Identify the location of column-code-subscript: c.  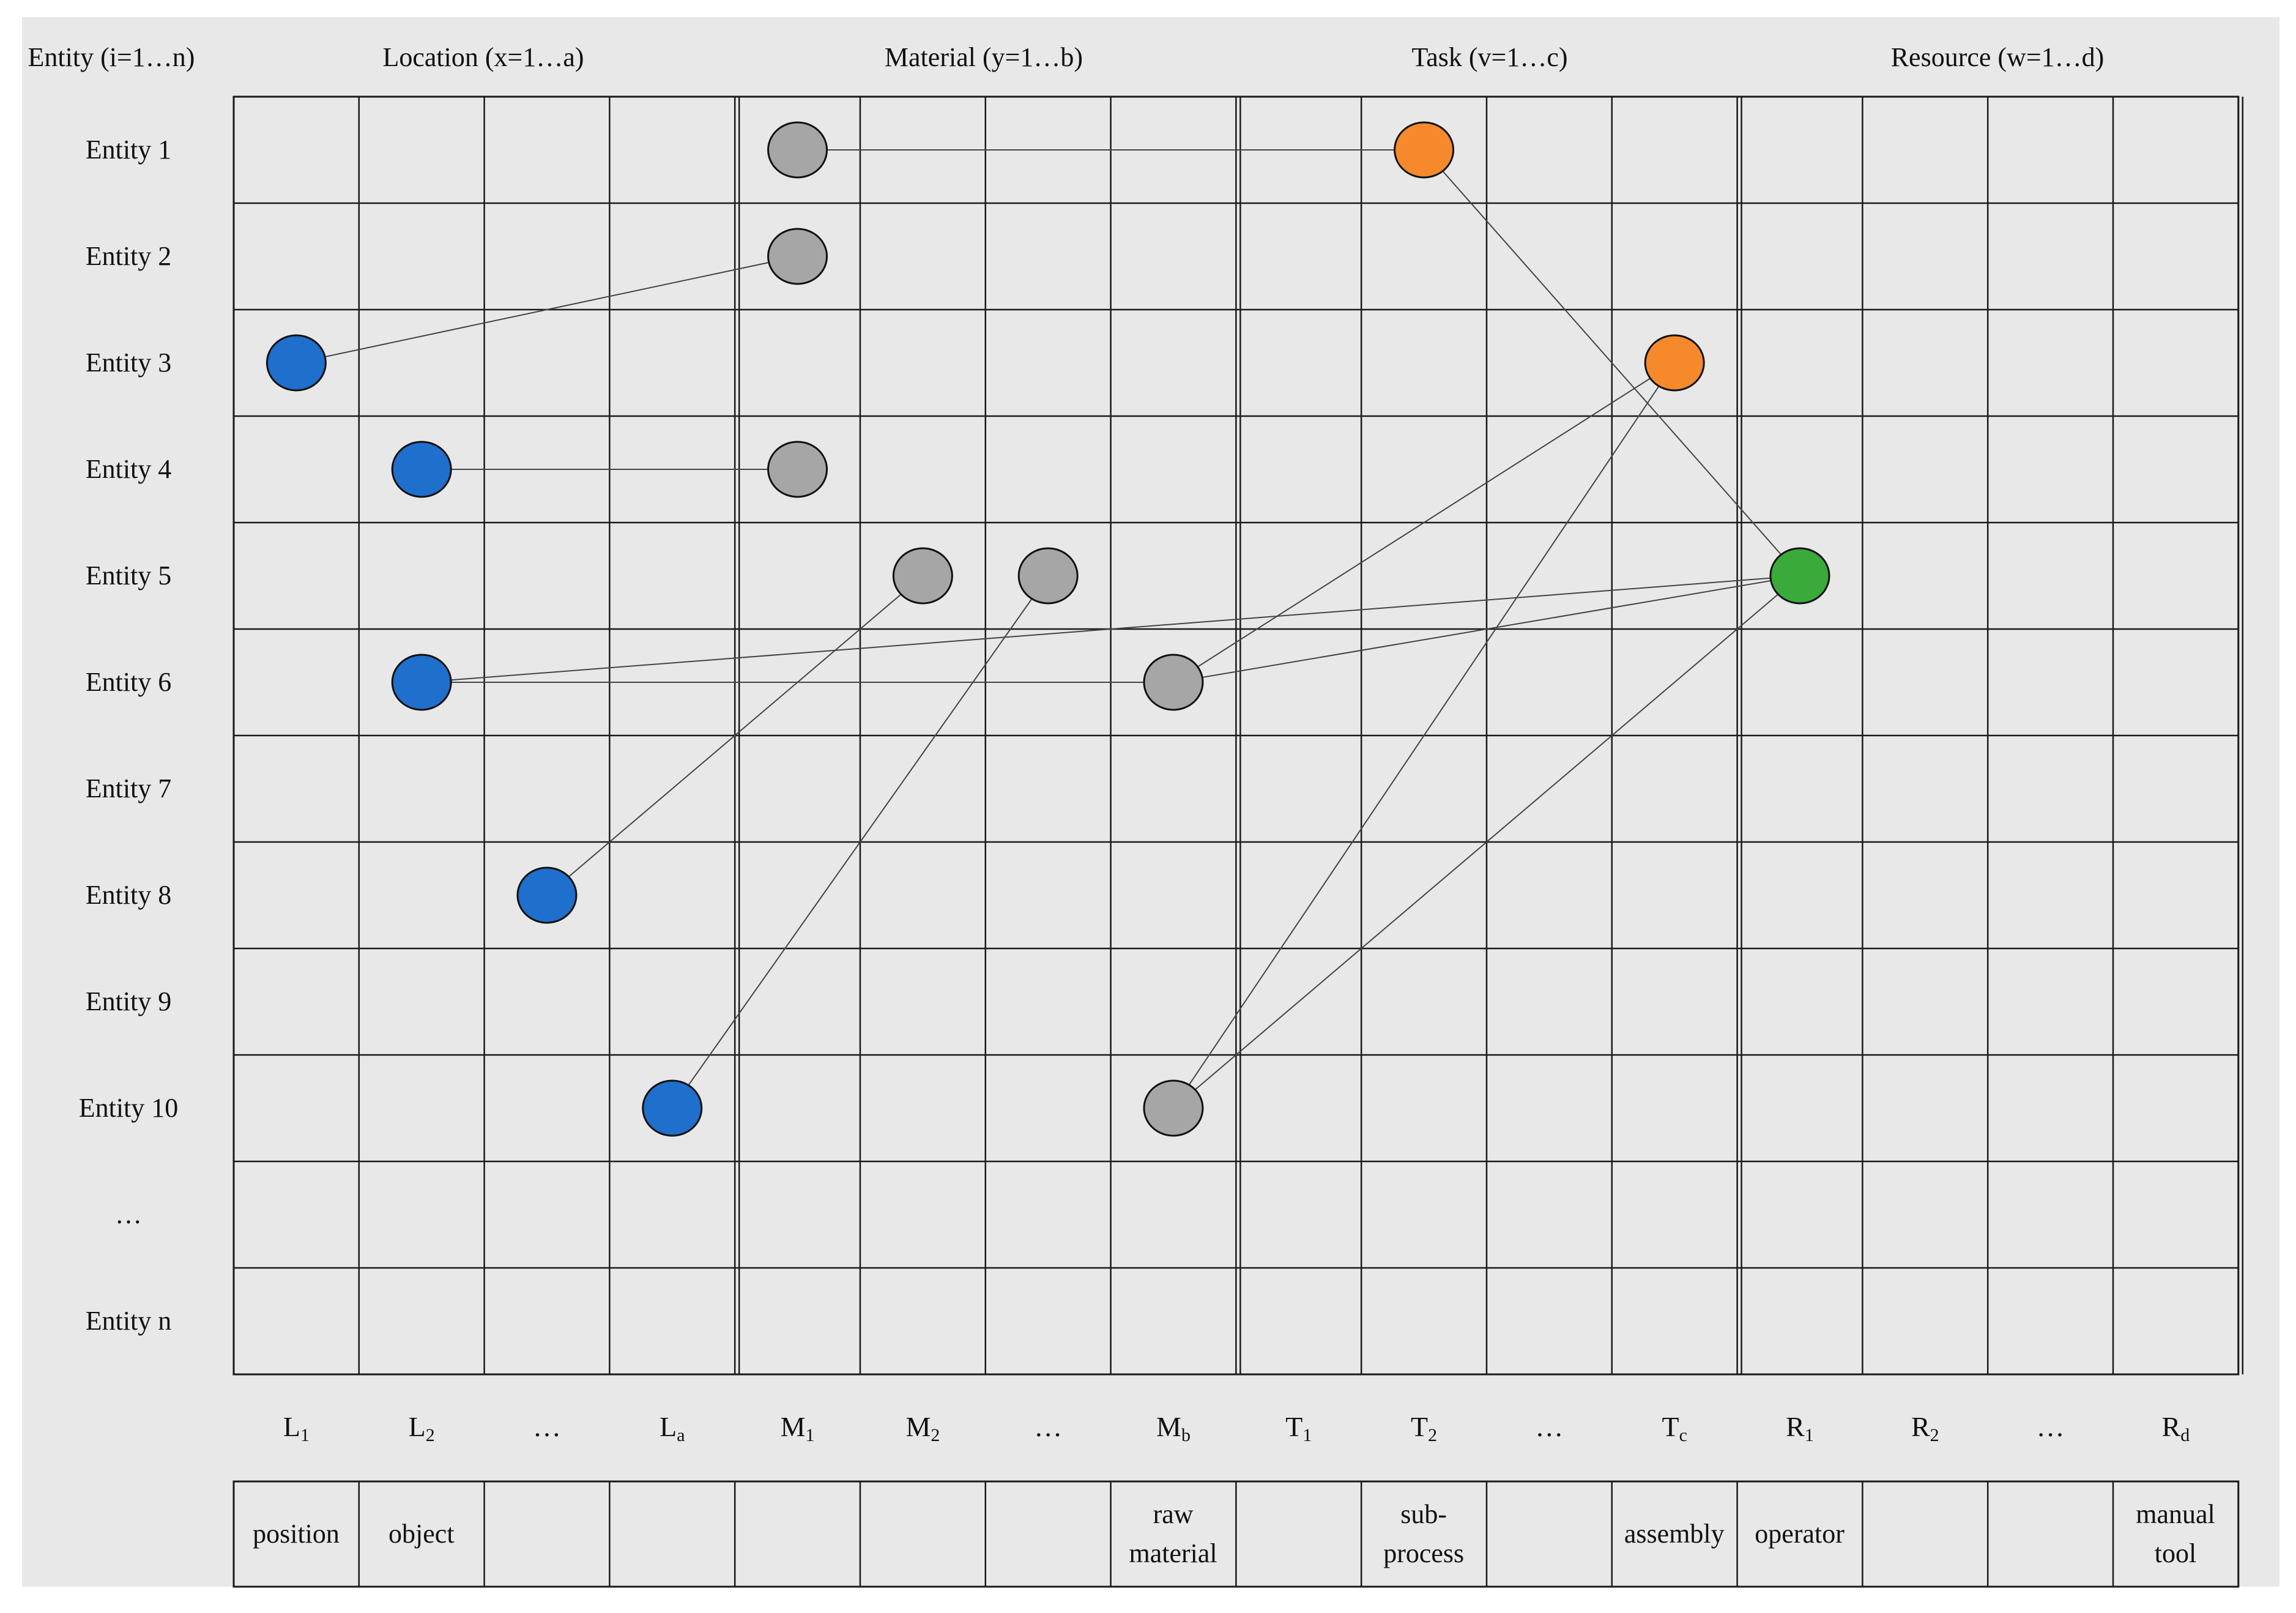
(1683, 1435).